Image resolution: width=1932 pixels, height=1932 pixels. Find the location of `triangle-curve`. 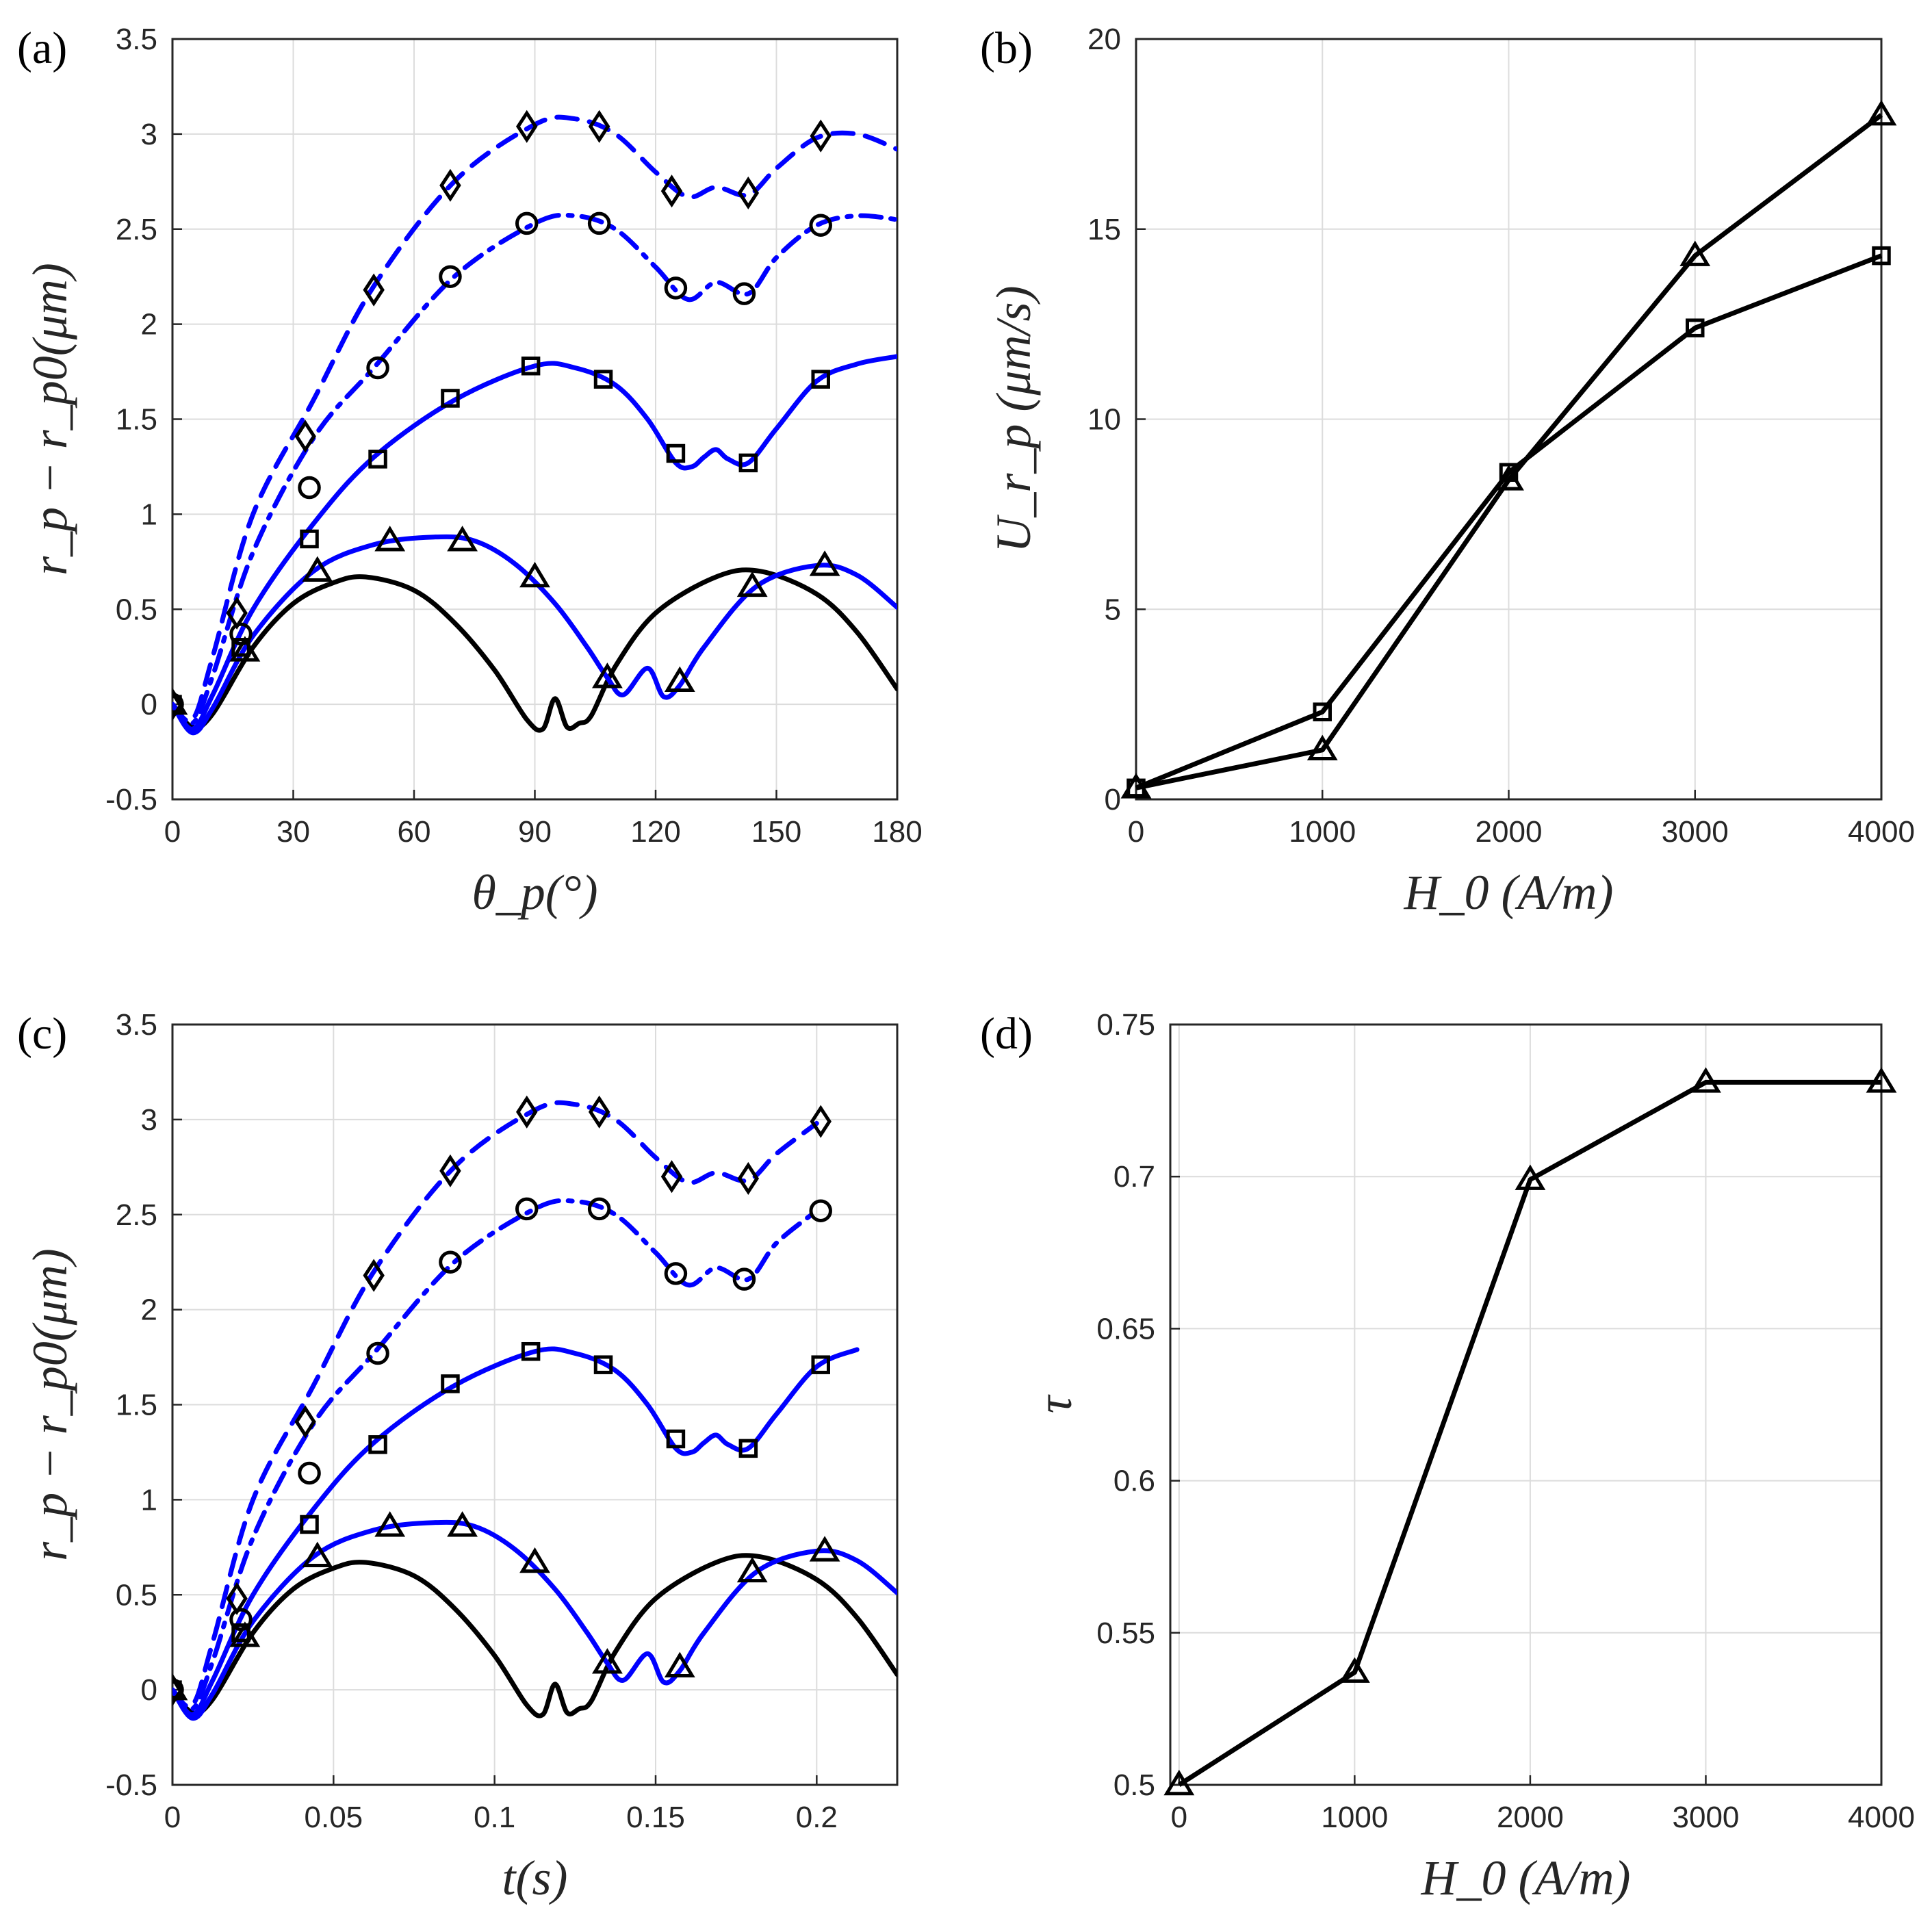

triangle-curve is located at coordinates (534, 635).